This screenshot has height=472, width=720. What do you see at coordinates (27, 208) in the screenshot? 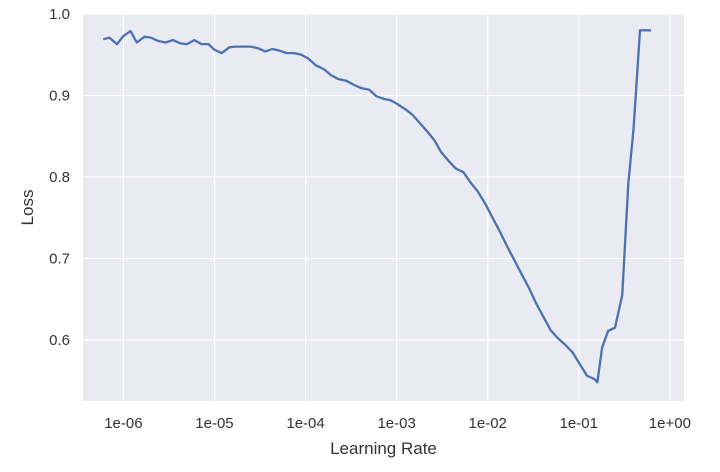
I see `y-axis-label: Loss` at bounding box center [27, 208].